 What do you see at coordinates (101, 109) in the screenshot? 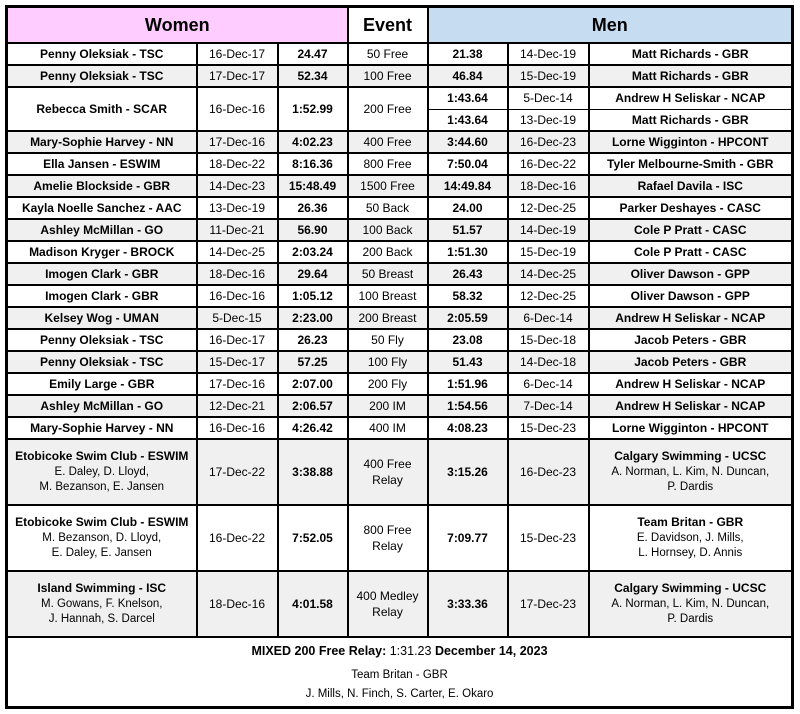
I see `women-name-cell: Rebecca Smith - SCAR` at bounding box center [101, 109].